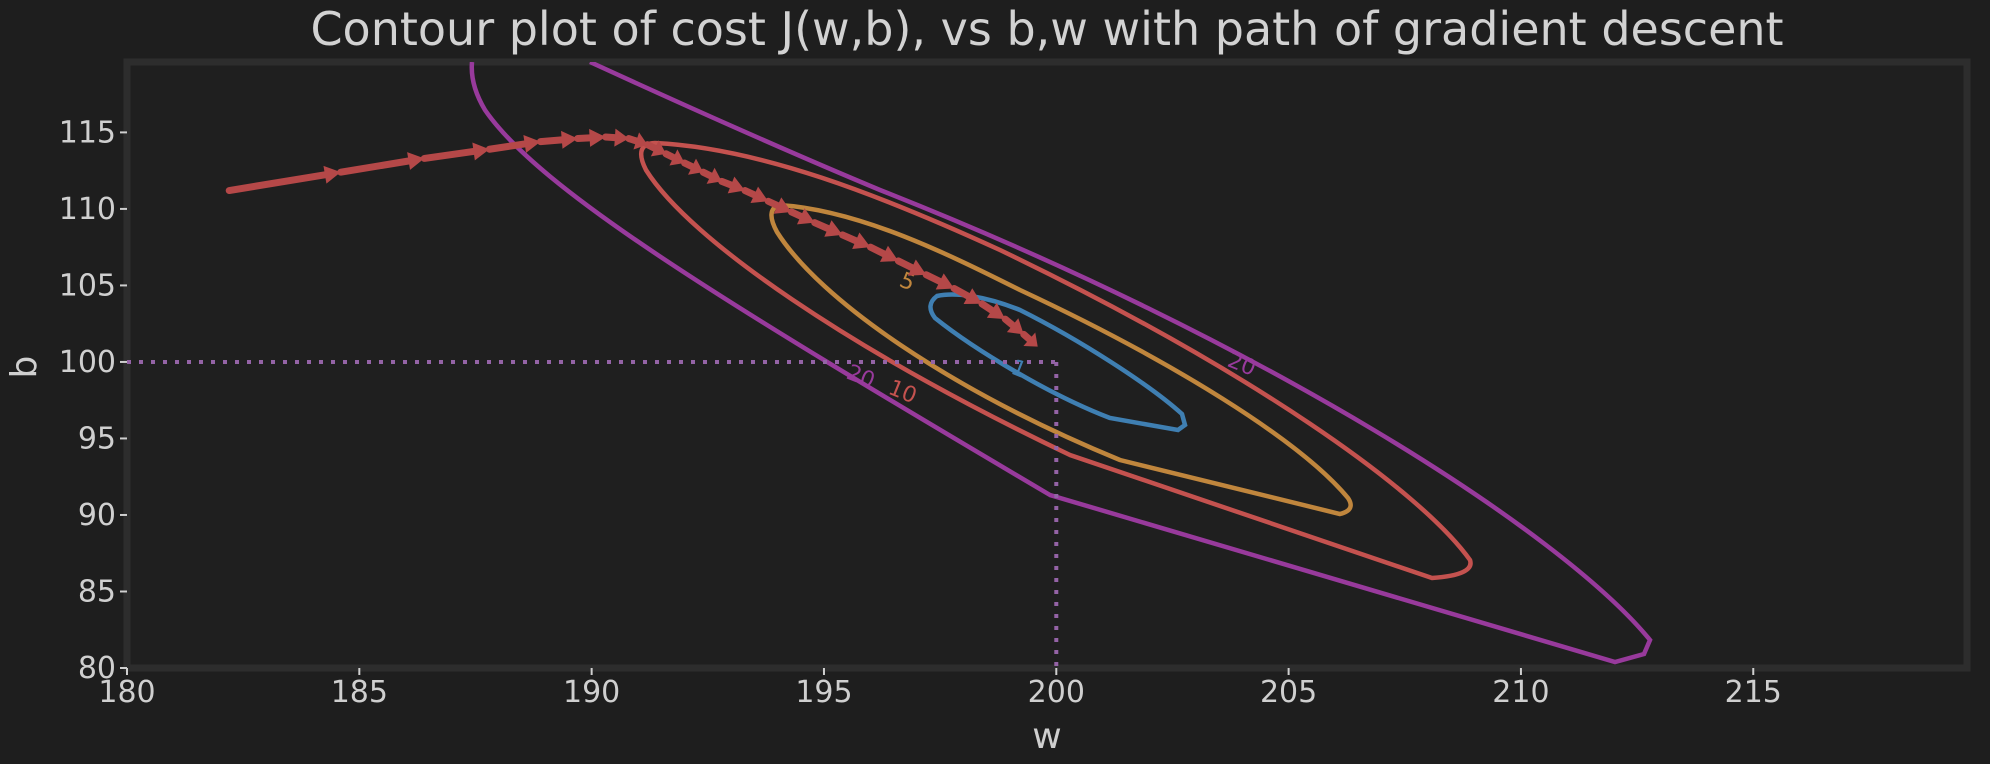 The width and height of the screenshot is (1990, 764). What do you see at coordinates (823, 692) in the screenshot?
I see `x-tick-label: 195` at bounding box center [823, 692].